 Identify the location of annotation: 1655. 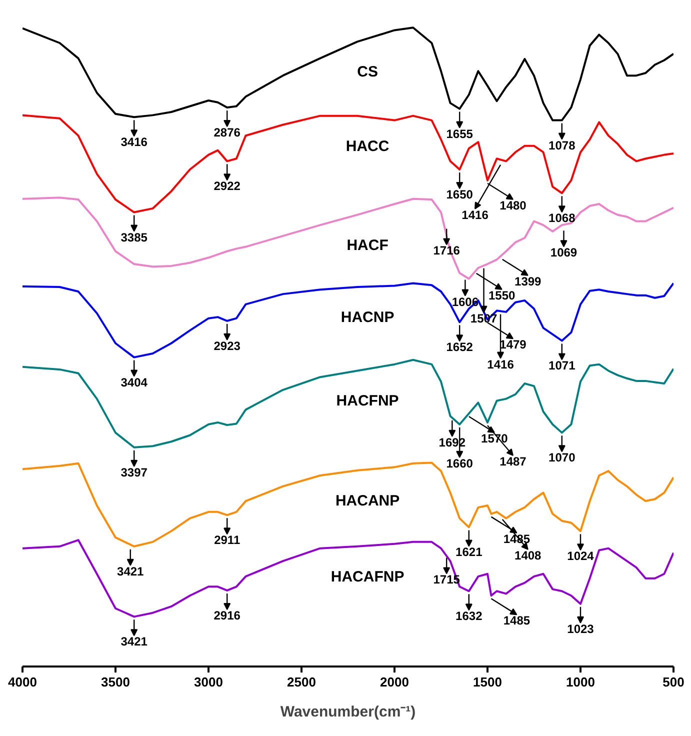
(460, 133).